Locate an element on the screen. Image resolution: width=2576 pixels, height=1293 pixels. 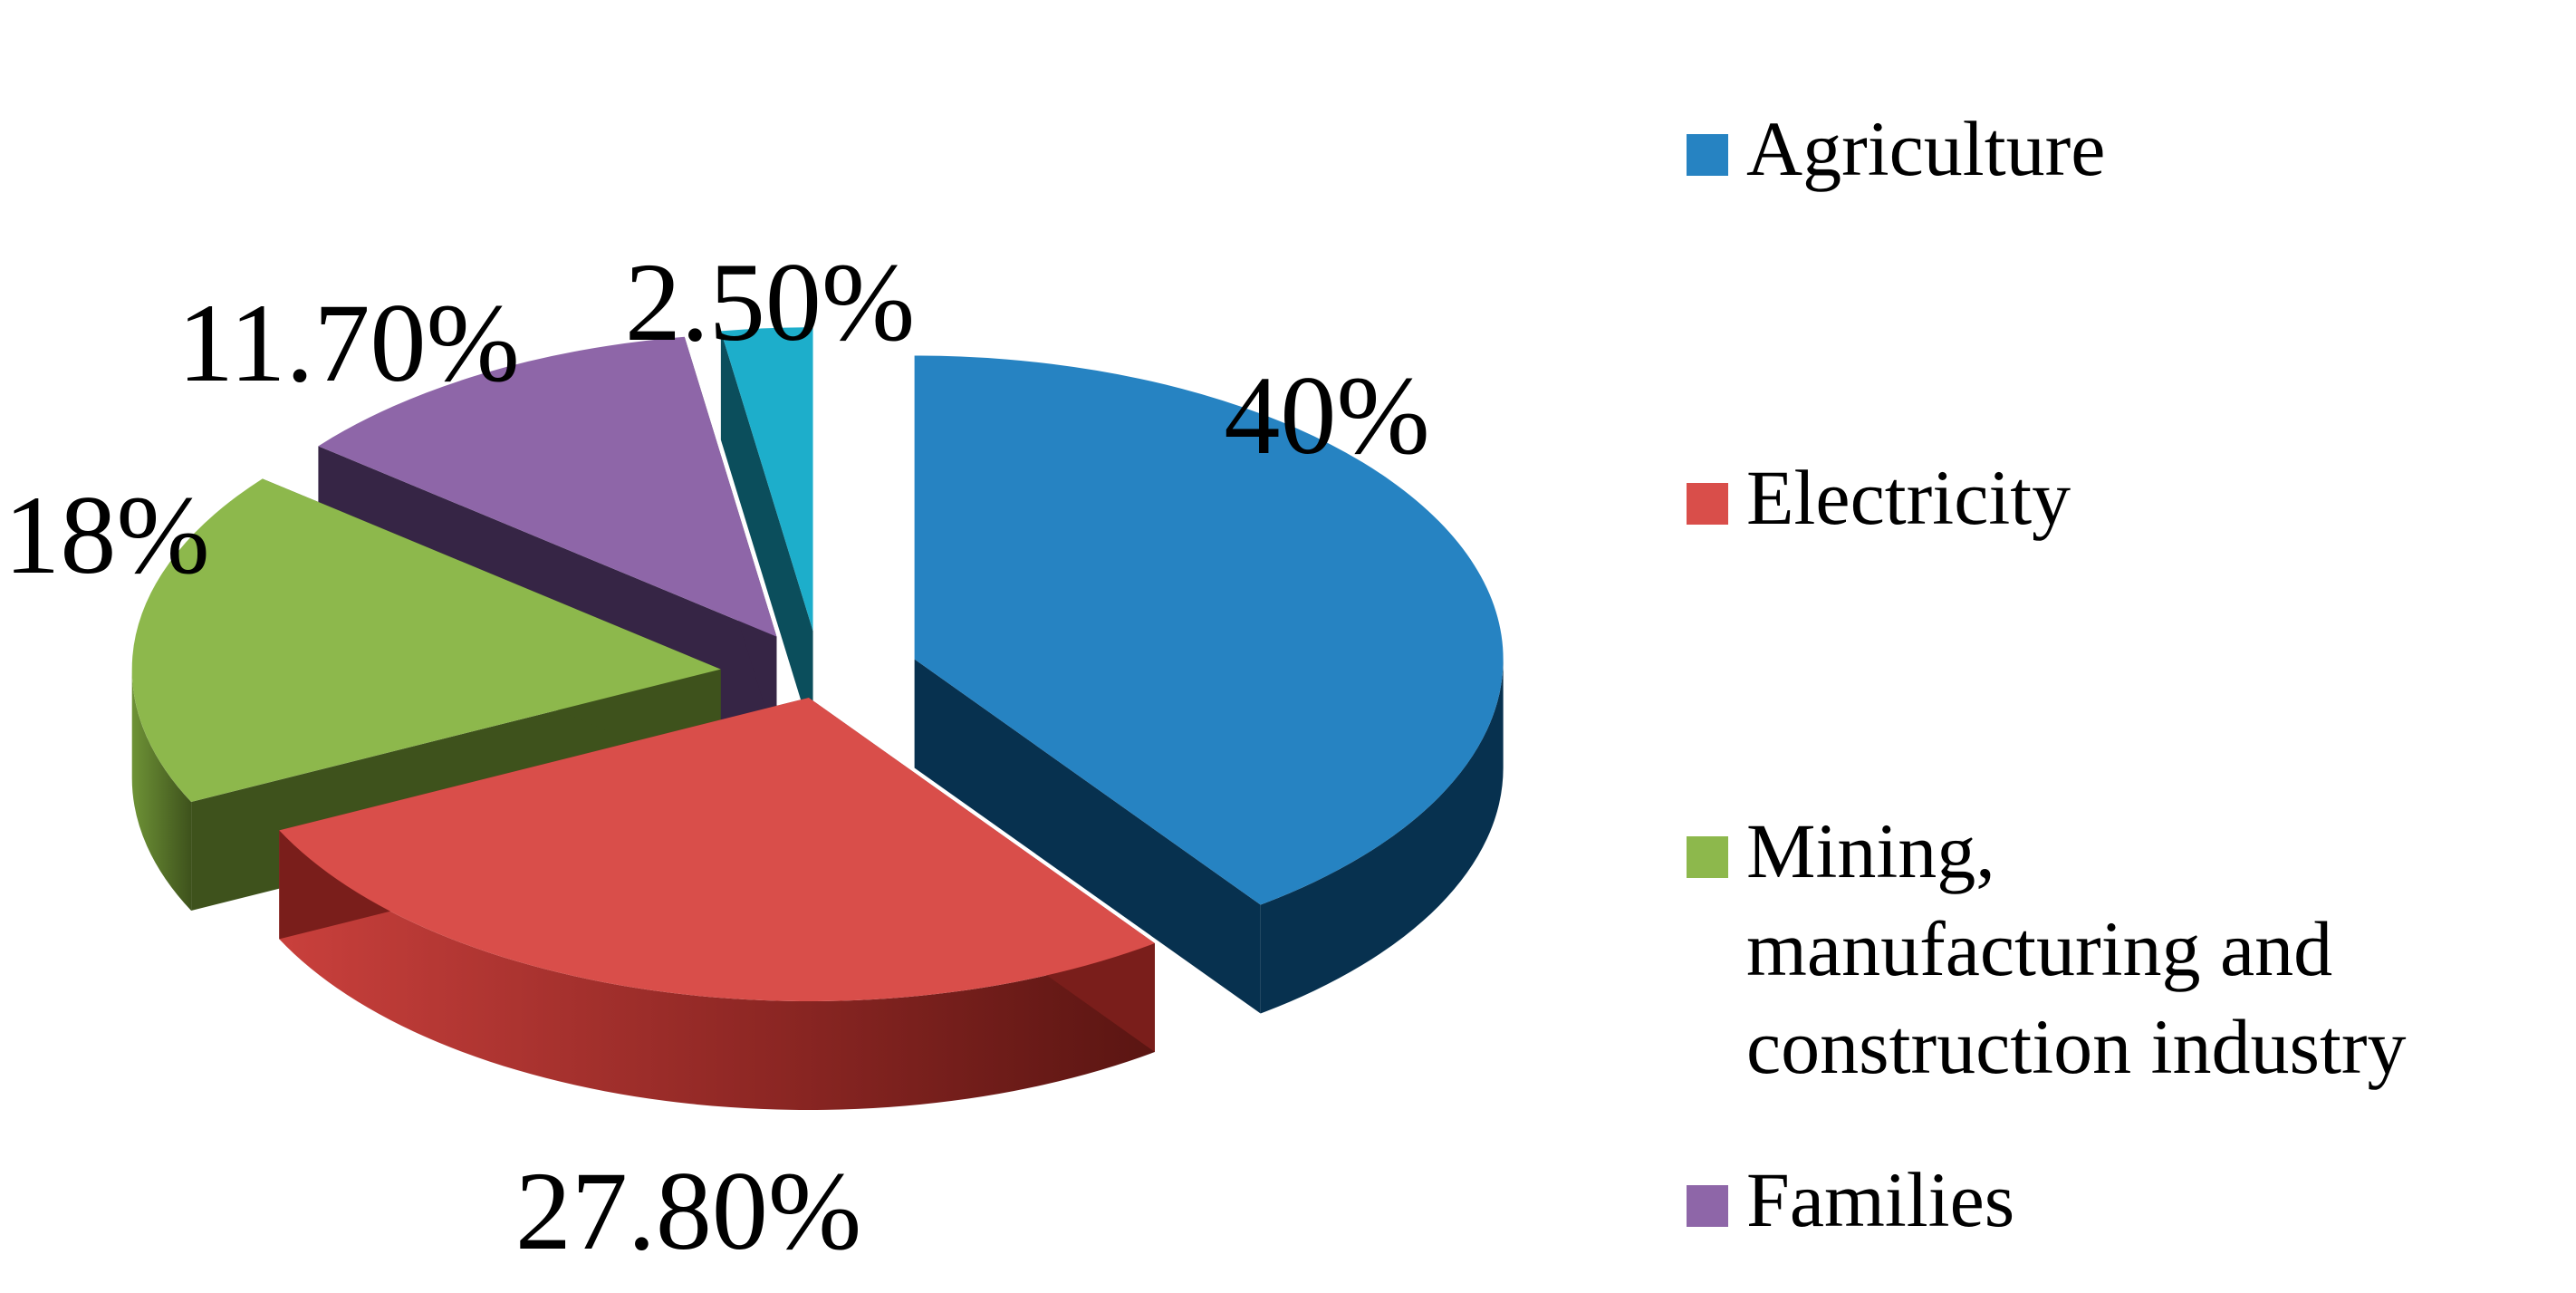
slice-top-unlabeled is located at coordinates (766, 479).